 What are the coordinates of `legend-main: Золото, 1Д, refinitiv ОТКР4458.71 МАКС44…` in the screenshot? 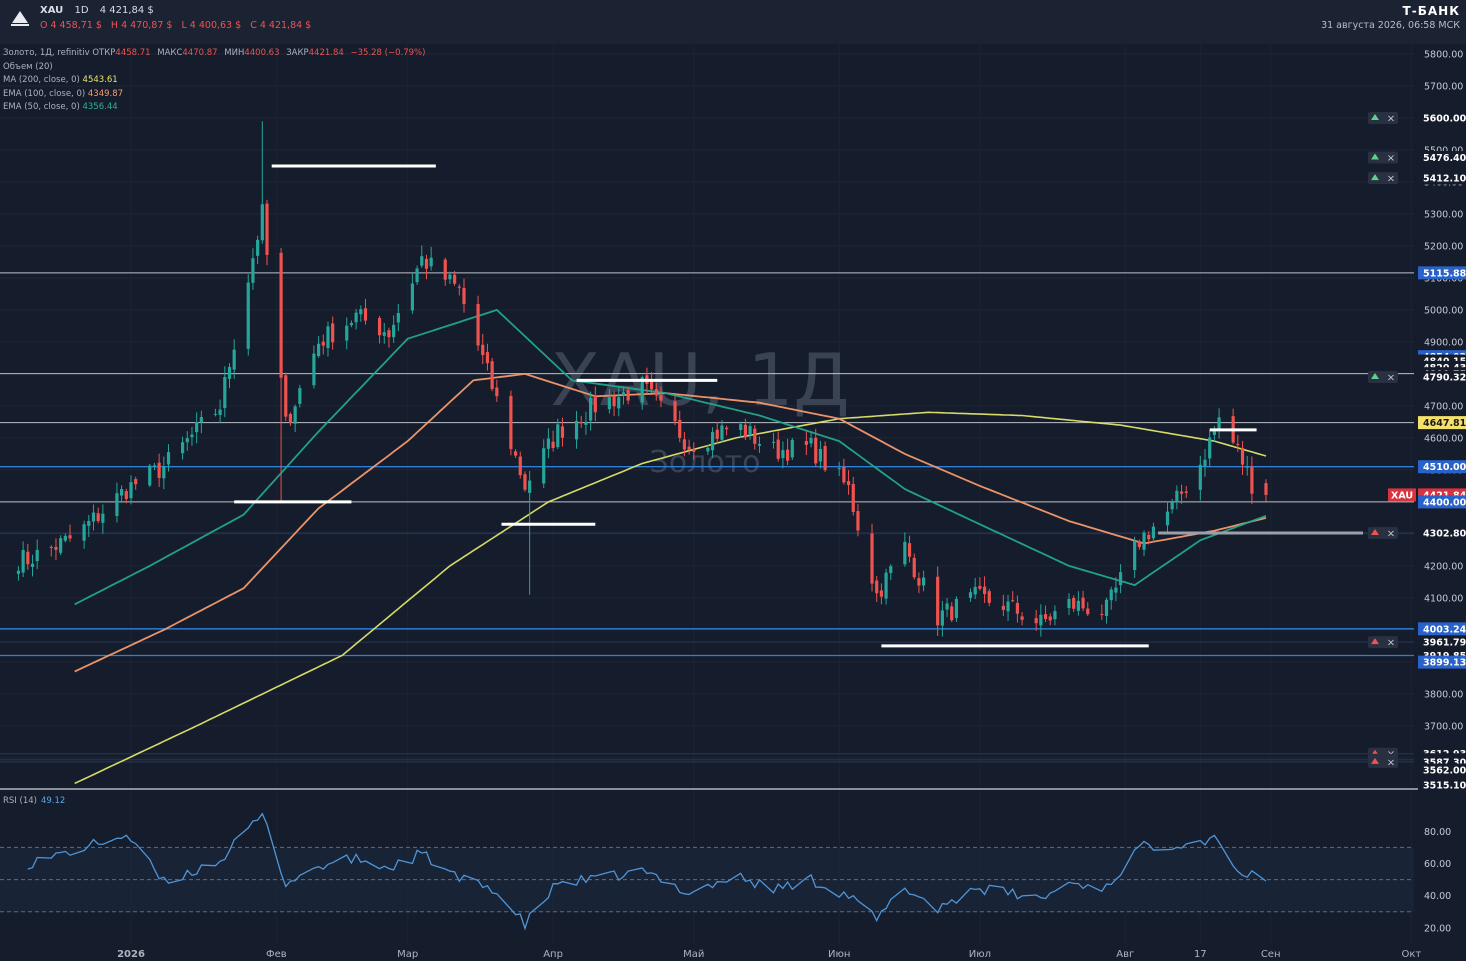 It's located at (216, 54).